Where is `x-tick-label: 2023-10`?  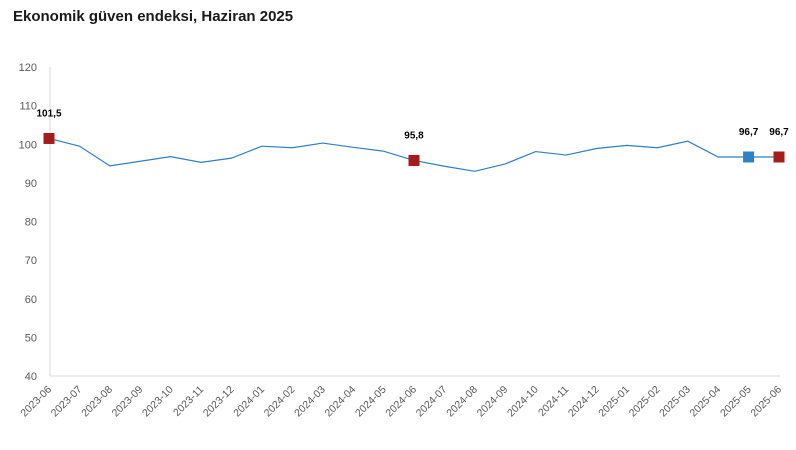 x-tick-label: 2023-10 is located at coordinates (158, 402).